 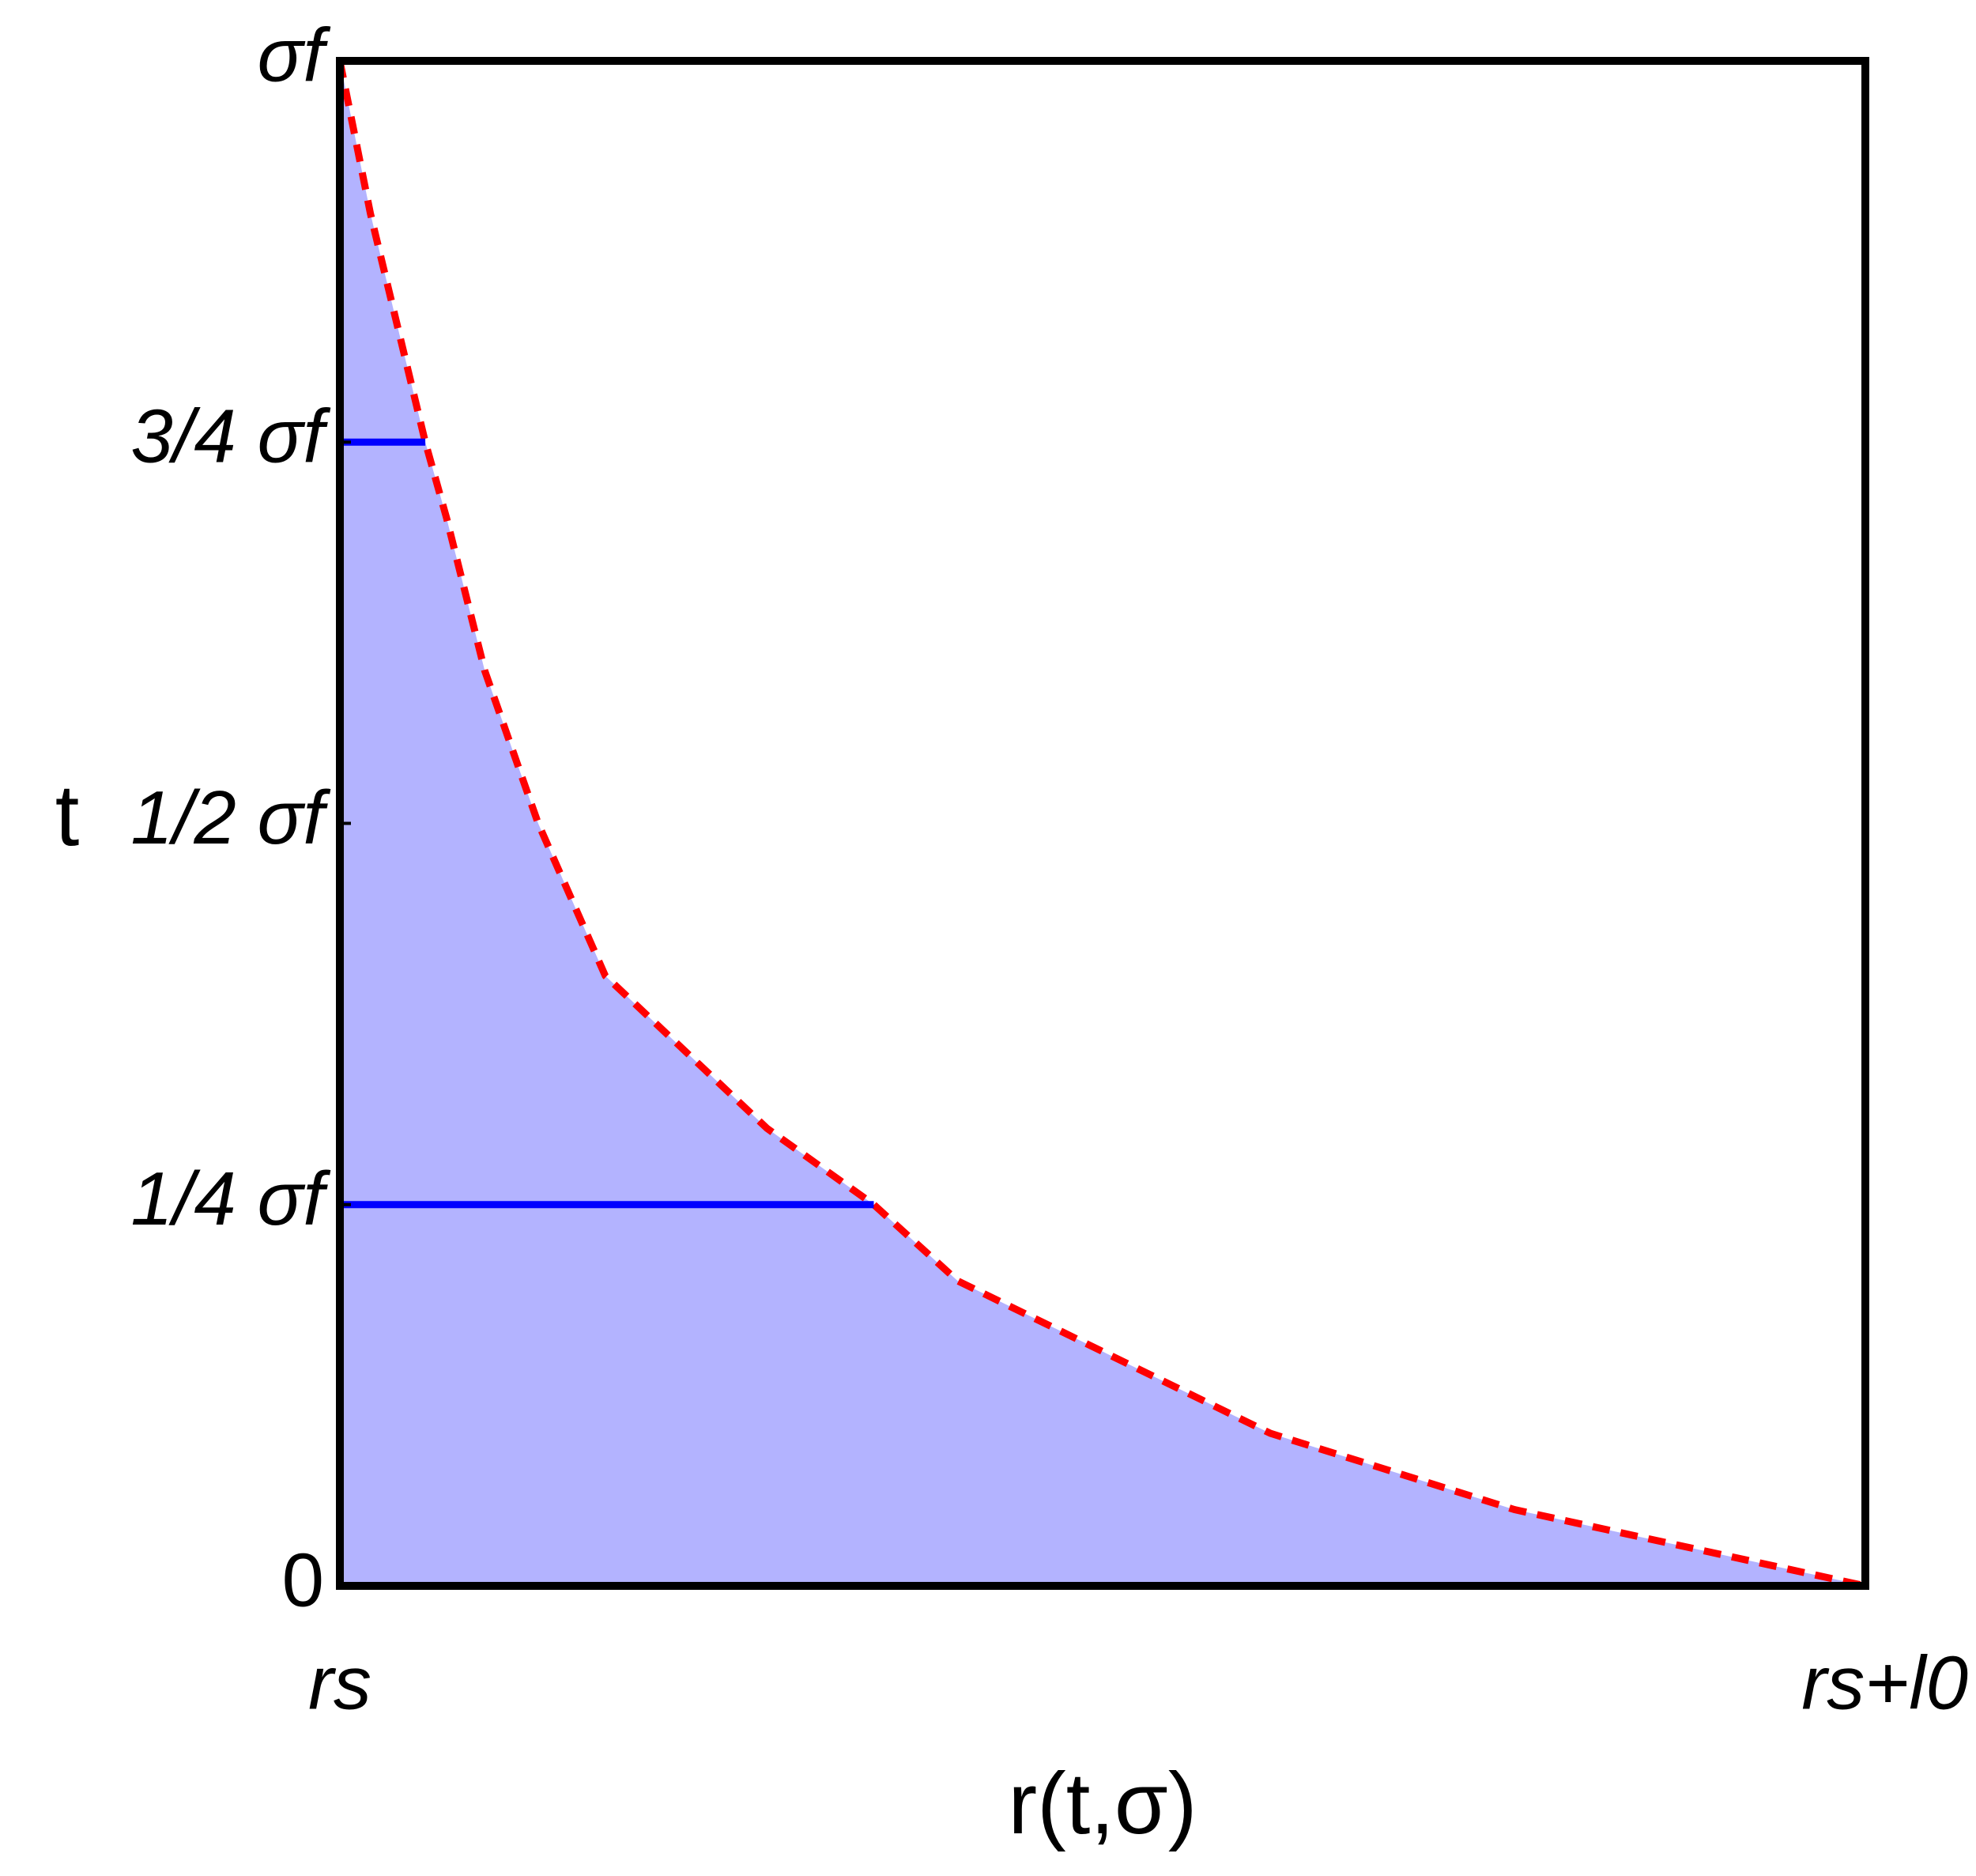 I want to click on y-tick-label: 3/4 σf, so click(x=230, y=437).